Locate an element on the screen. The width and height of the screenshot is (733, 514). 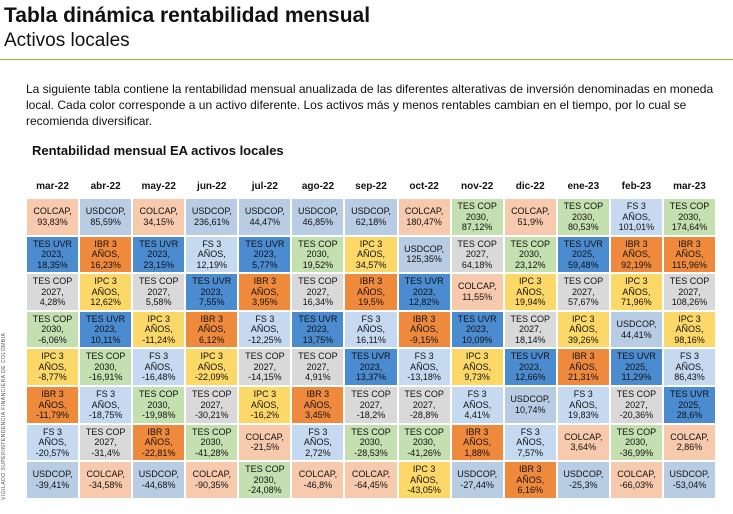
table-cell: TES COP 2030, -41,26% is located at coordinates (424, 442).